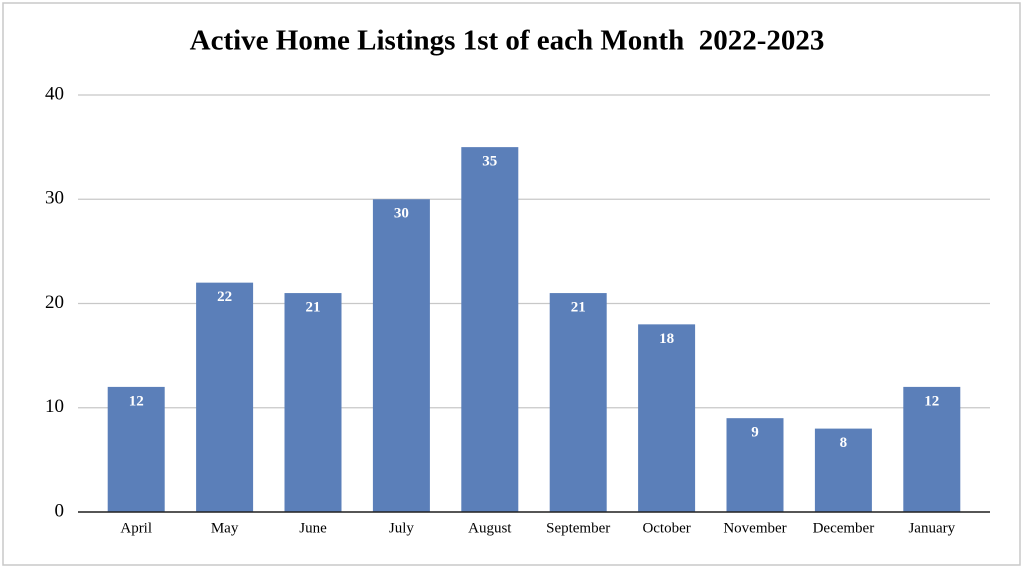 The image size is (1024, 570). Describe the element at coordinates (931, 528) in the screenshot. I see `x-tick-label: January` at that location.